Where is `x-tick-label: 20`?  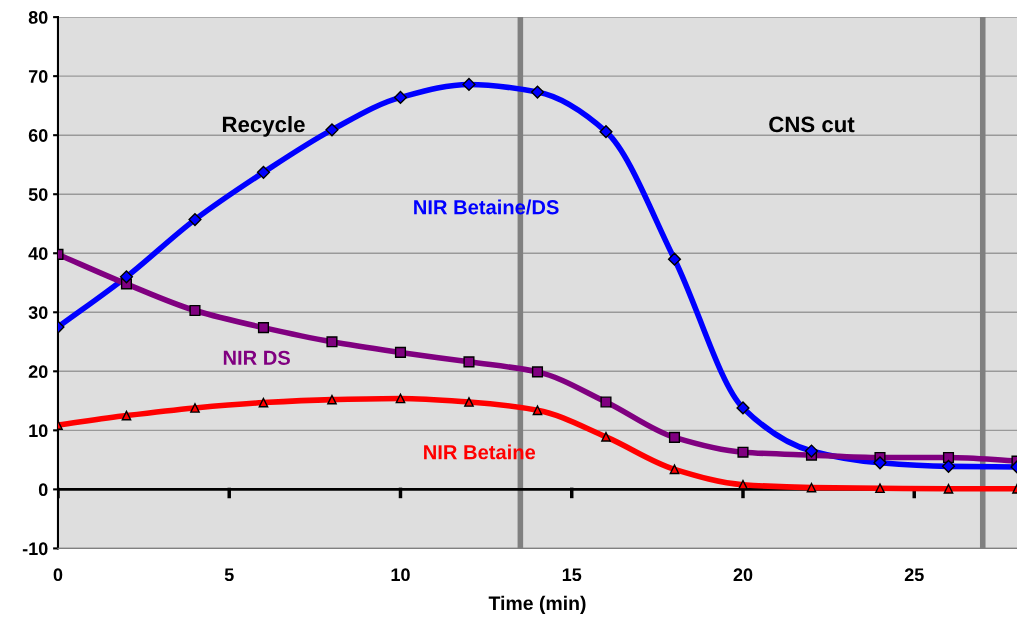 x-tick-label: 20 is located at coordinates (743, 575).